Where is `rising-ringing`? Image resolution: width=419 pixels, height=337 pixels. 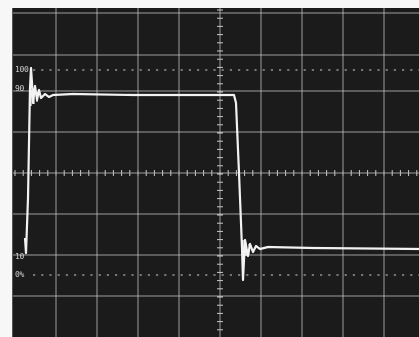
rising-ringing is located at coordinates (34, 97).